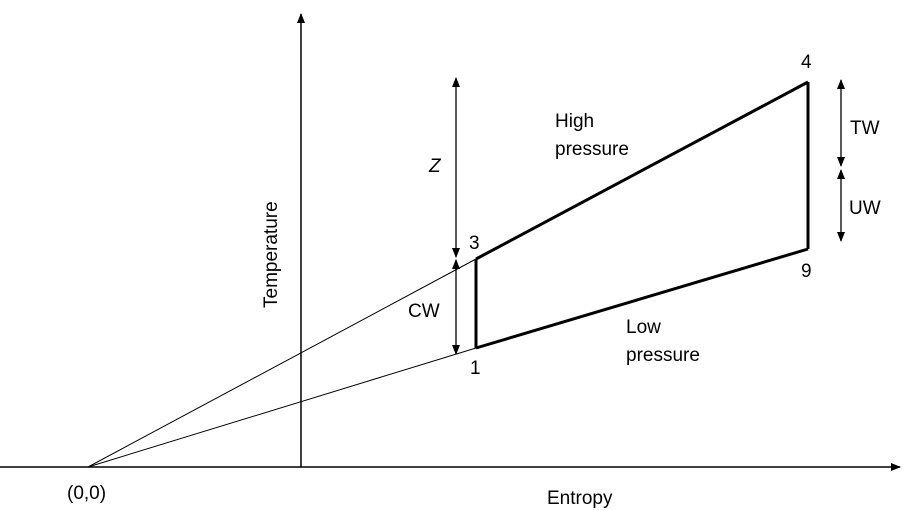 Image resolution: width=906 pixels, height=510 pixels. Describe the element at coordinates (86, 493) in the screenshot. I see `origin-label: (0,0)` at that location.